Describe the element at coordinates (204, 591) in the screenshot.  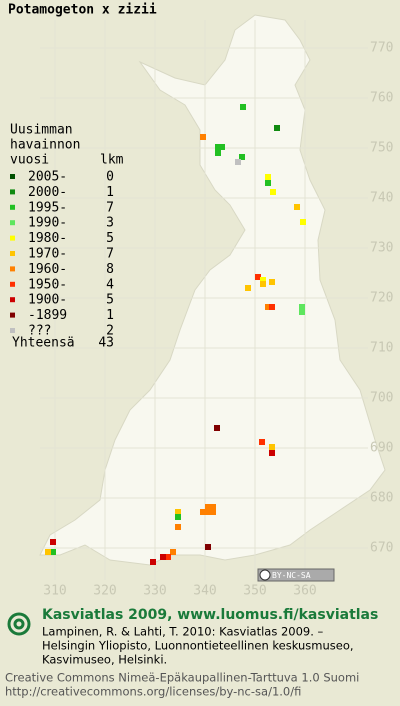
I see `grid-label-east: 340` at that location.